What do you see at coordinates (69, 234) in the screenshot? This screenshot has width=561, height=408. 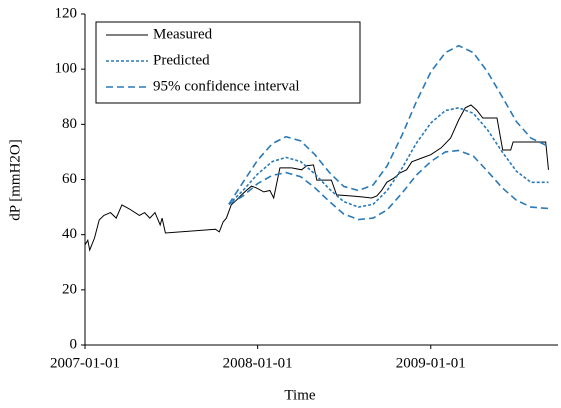 I see `y-tick-label: 40` at bounding box center [69, 234].